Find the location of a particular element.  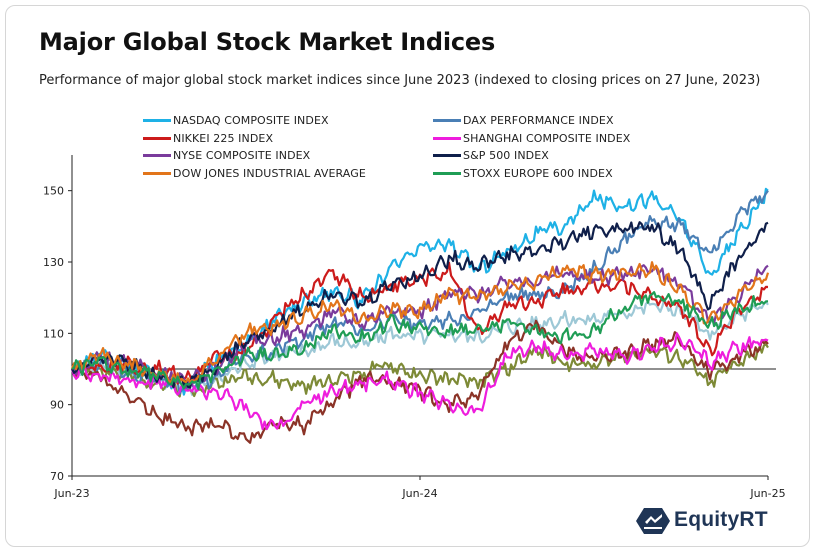

legend-item: NASDAQ COMPOSITE INDEX is located at coordinates (236, 120).